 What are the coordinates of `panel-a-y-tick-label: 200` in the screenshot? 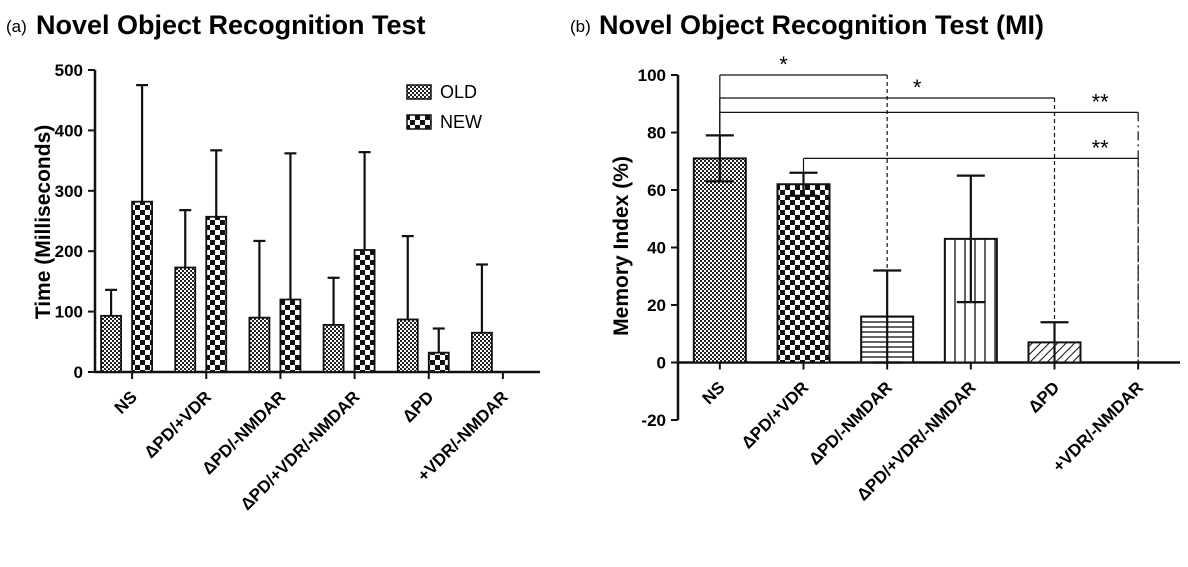 It's located at (69, 251).